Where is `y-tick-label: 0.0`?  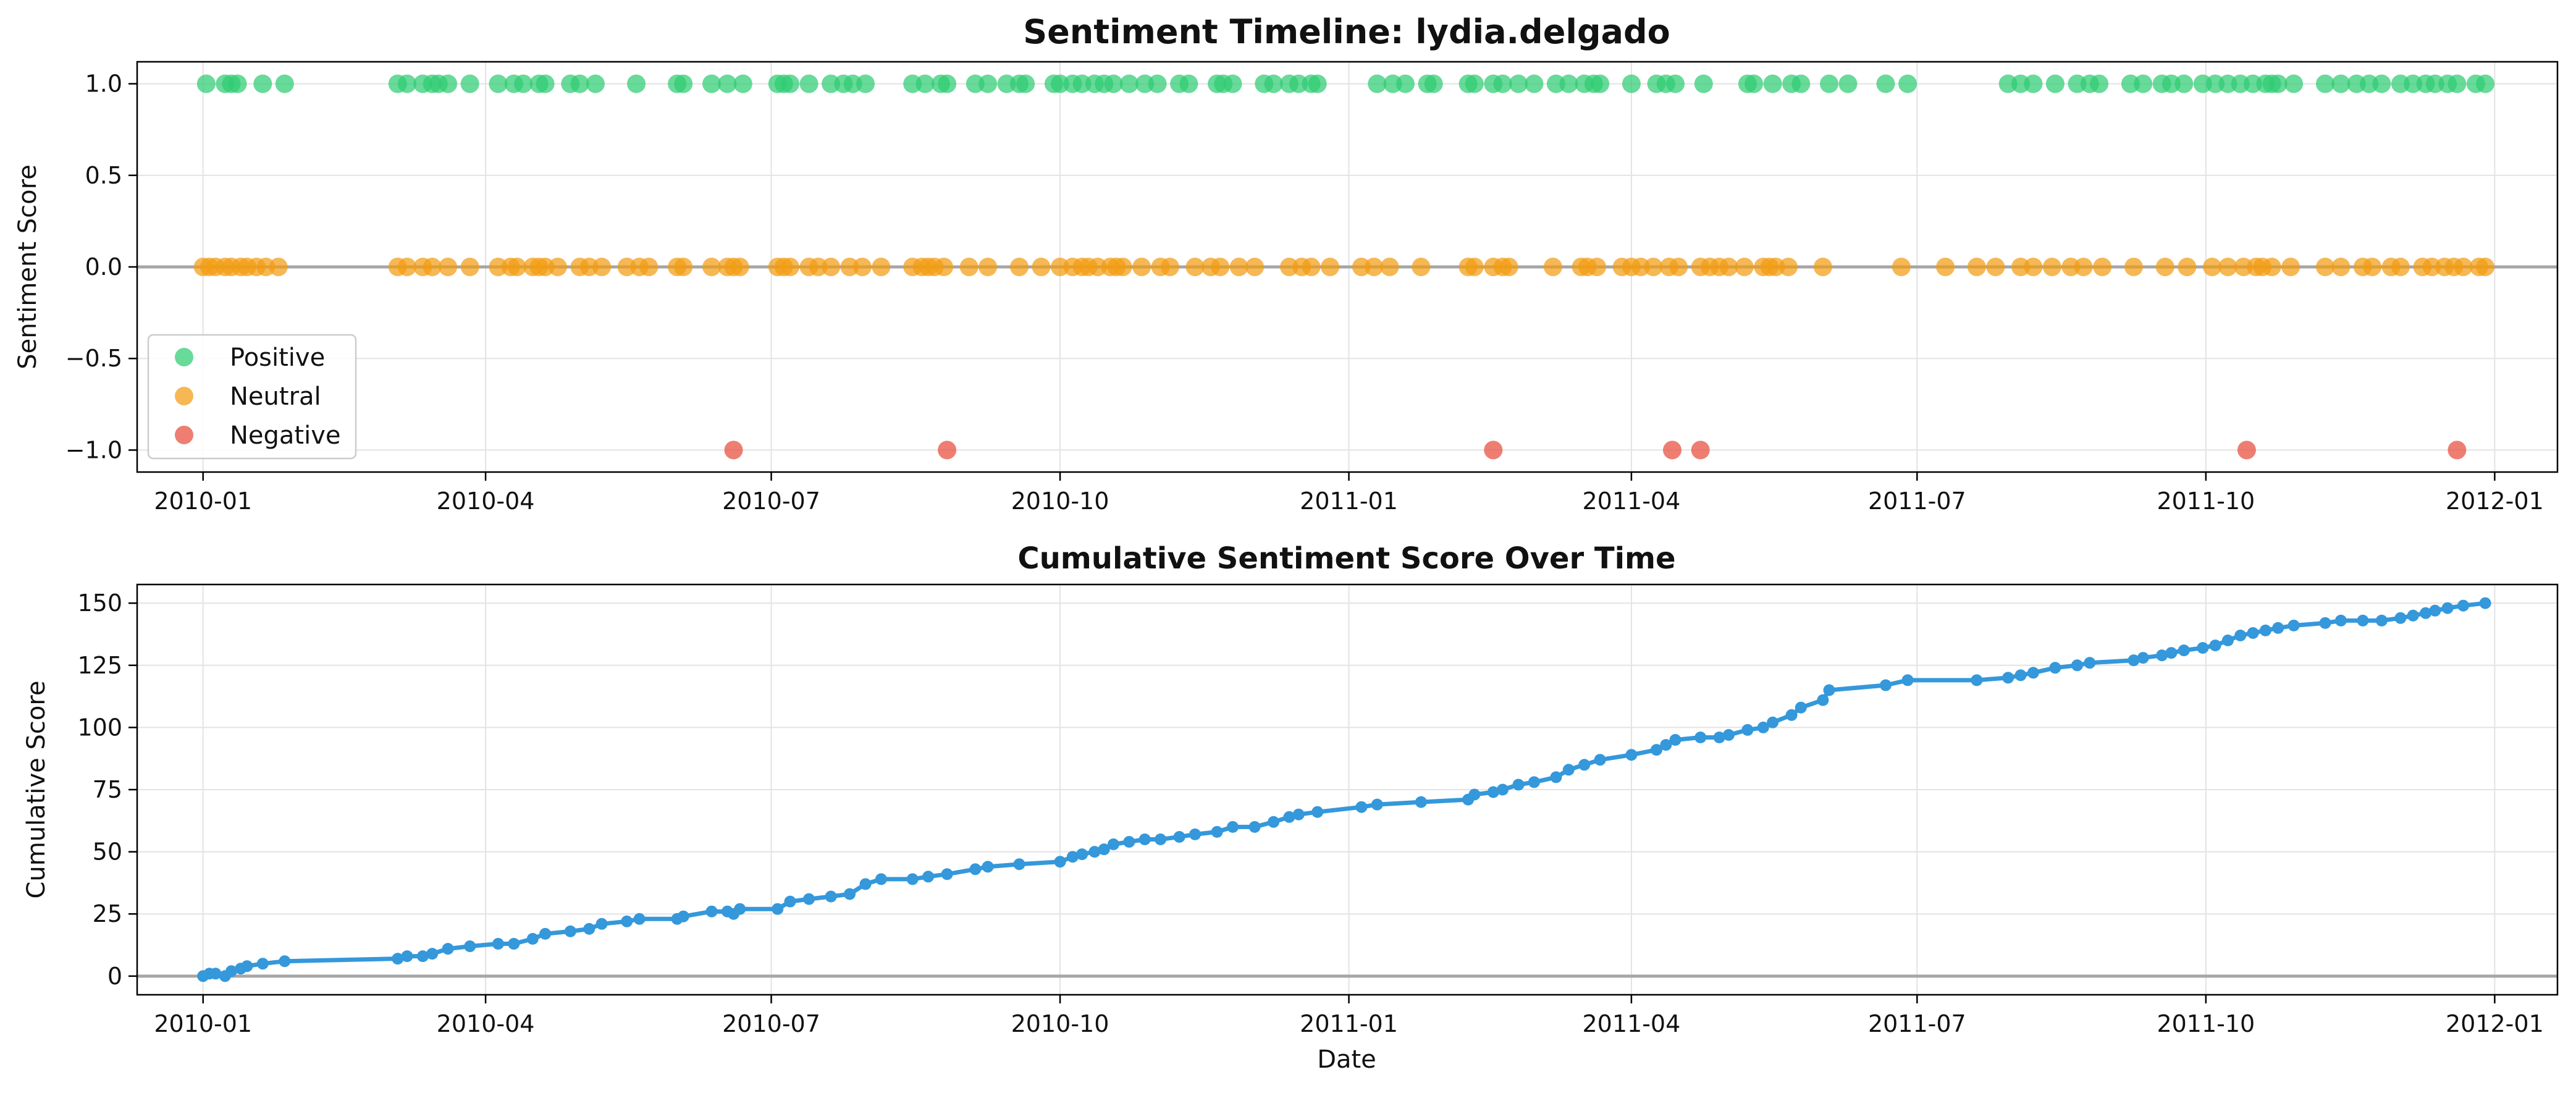
y-tick-label: 0.0 is located at coordinates (103, 267).